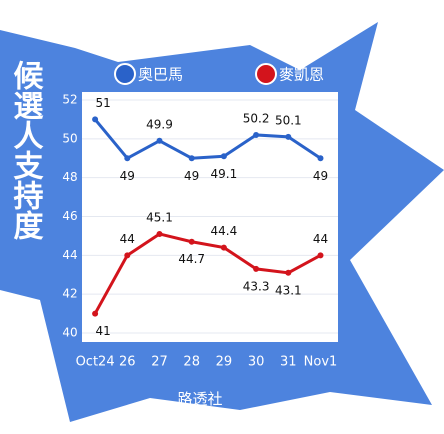  What do you see at coordinates (256, 286) in the screenshot?
I see `data-label: 43.3` at bounding box center [256, 286].